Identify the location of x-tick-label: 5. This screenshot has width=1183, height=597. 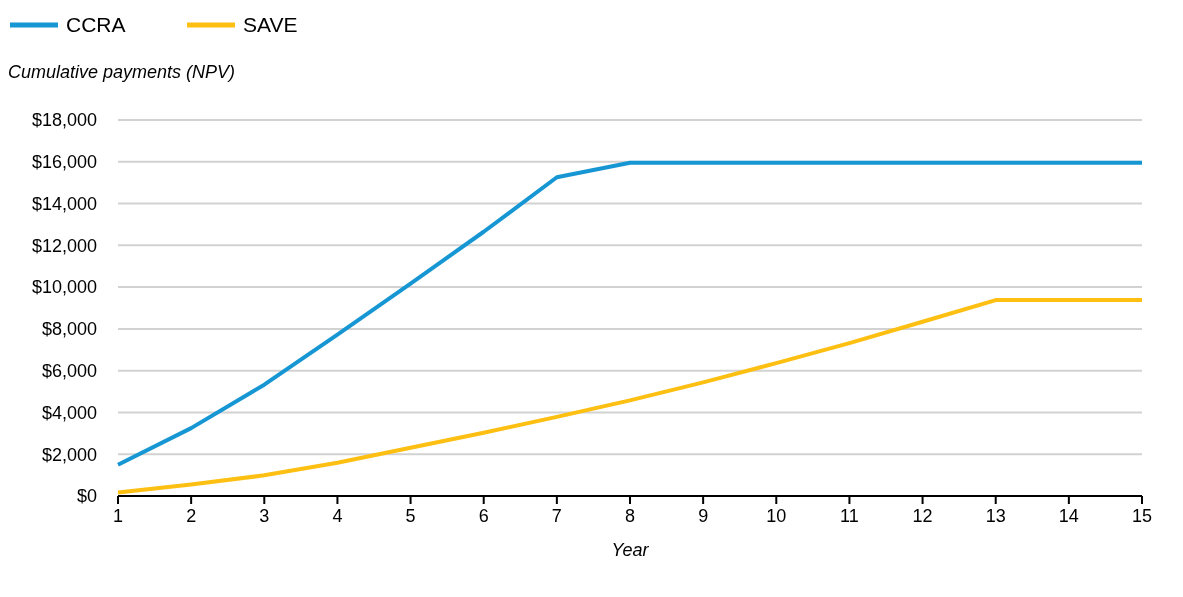
(410, 516).